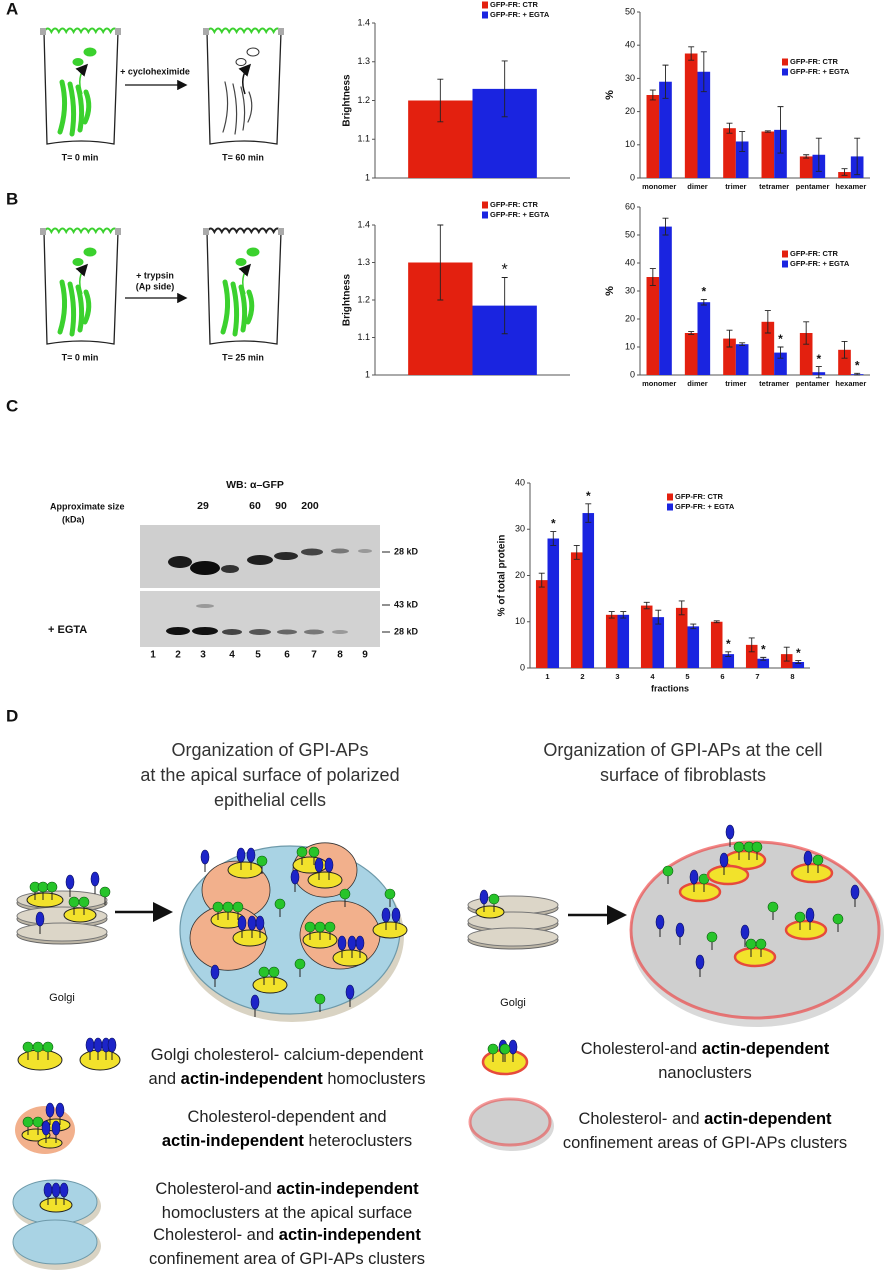 The width and height of the screenshot is (892, 1280). Describe the element at coordinates (520, 575) in the screenshot. I see `y-tick-label: 20` at that location.